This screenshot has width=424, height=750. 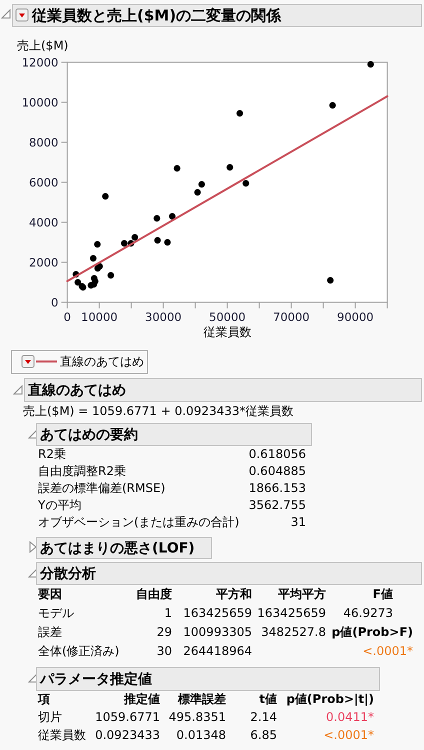 What do you see at coordinates (43, 699) in the screenshot?
I see `text: 項` at bounding box center [43, 699].